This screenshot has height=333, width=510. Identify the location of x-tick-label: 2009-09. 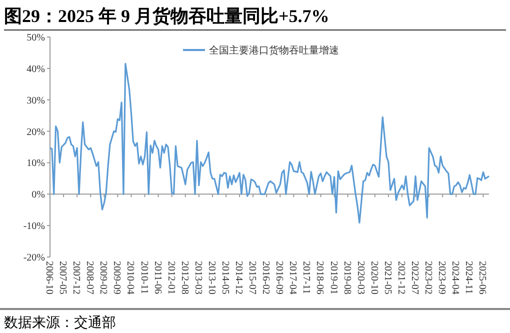
(116, 277).